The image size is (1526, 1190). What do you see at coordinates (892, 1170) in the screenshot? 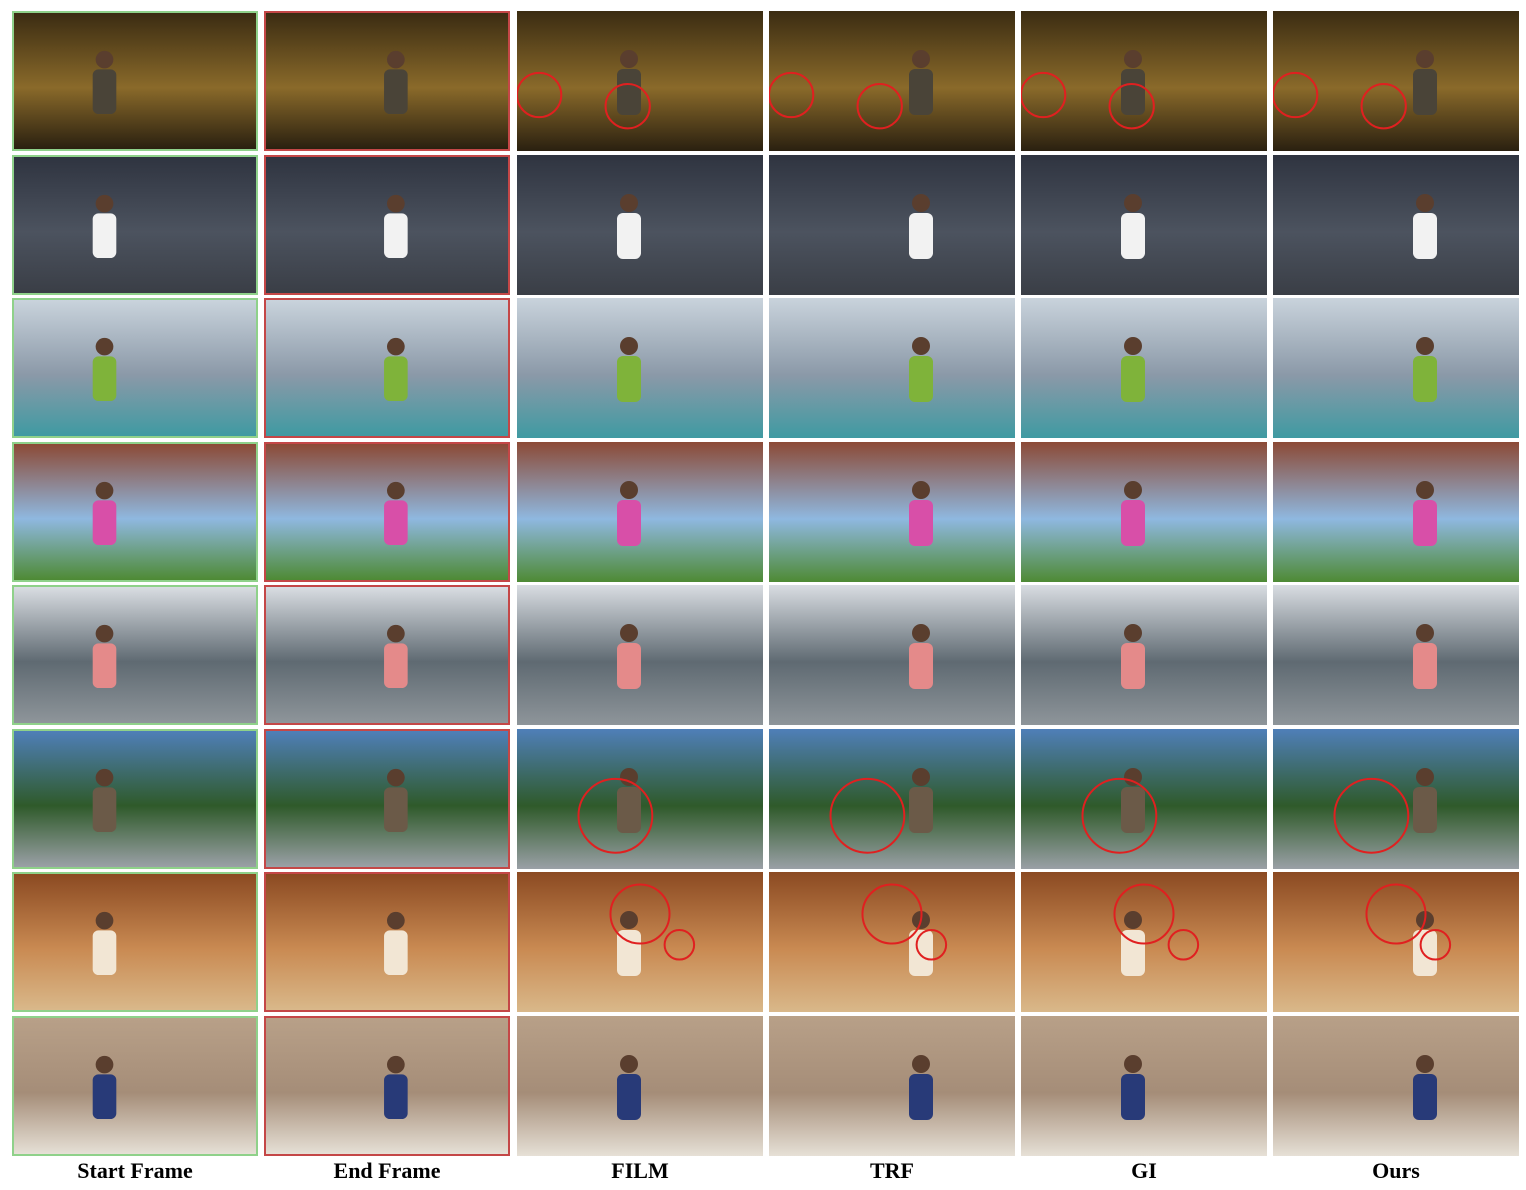
I see `column-label: TRF` at bounding box center [892, 1170].